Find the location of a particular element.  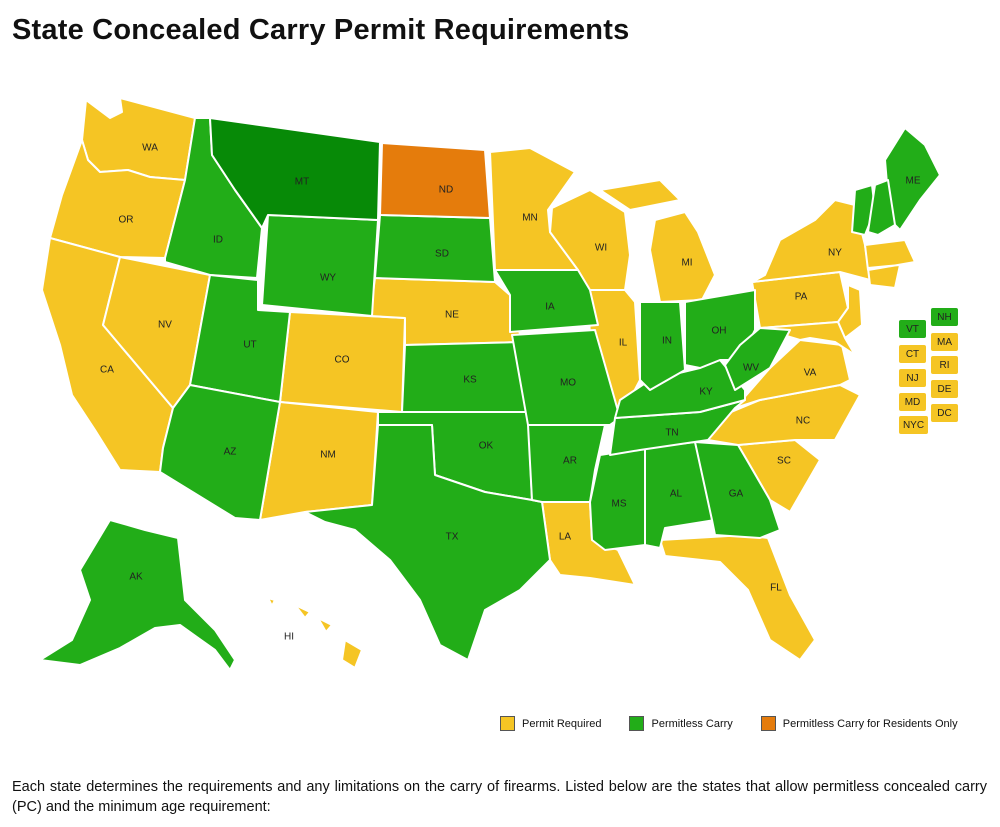

label-FL: FL is located at coordinates (776, 588).